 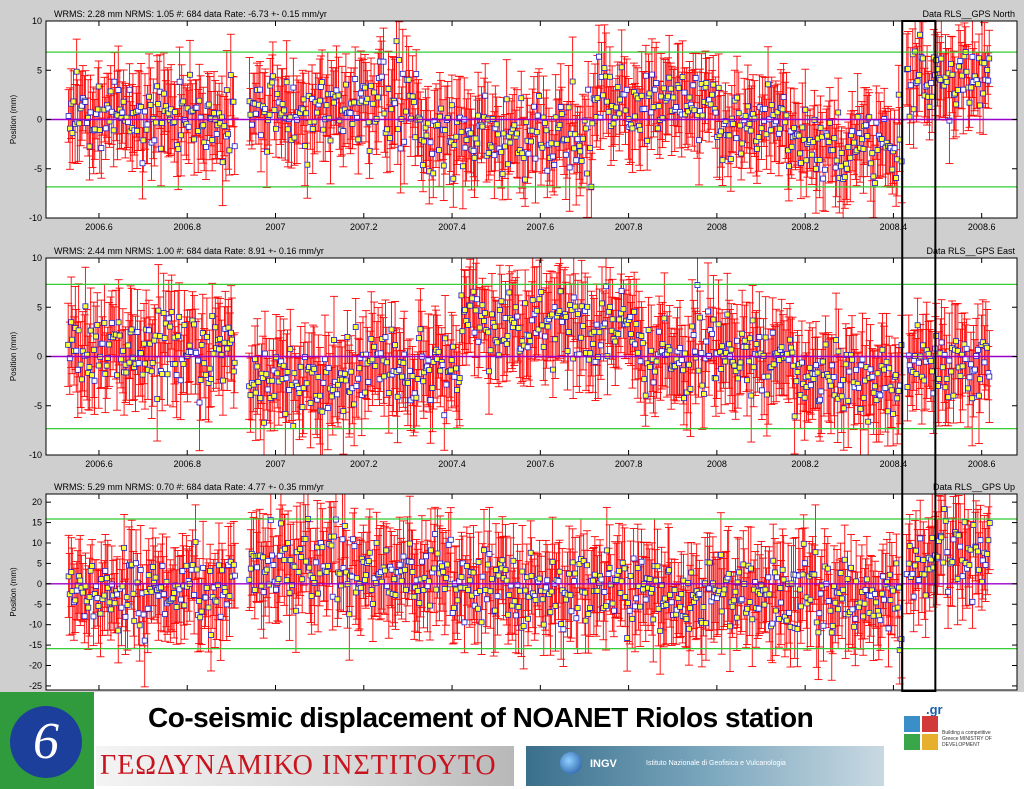 What do you see at coordinates (805, 227) in the screenshot?
I see `x-tick-label: 2008.2` at bounding box center [805, 227].